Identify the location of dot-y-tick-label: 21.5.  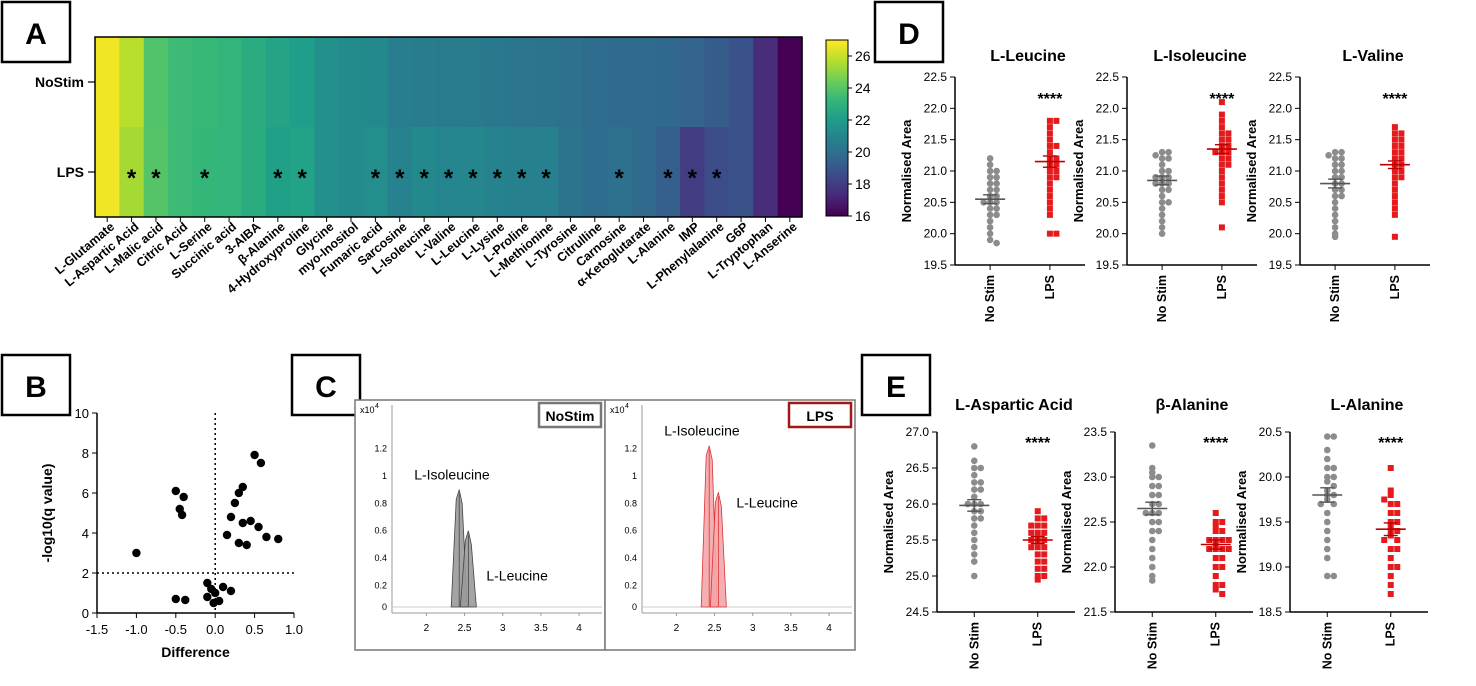
(1108, 140).